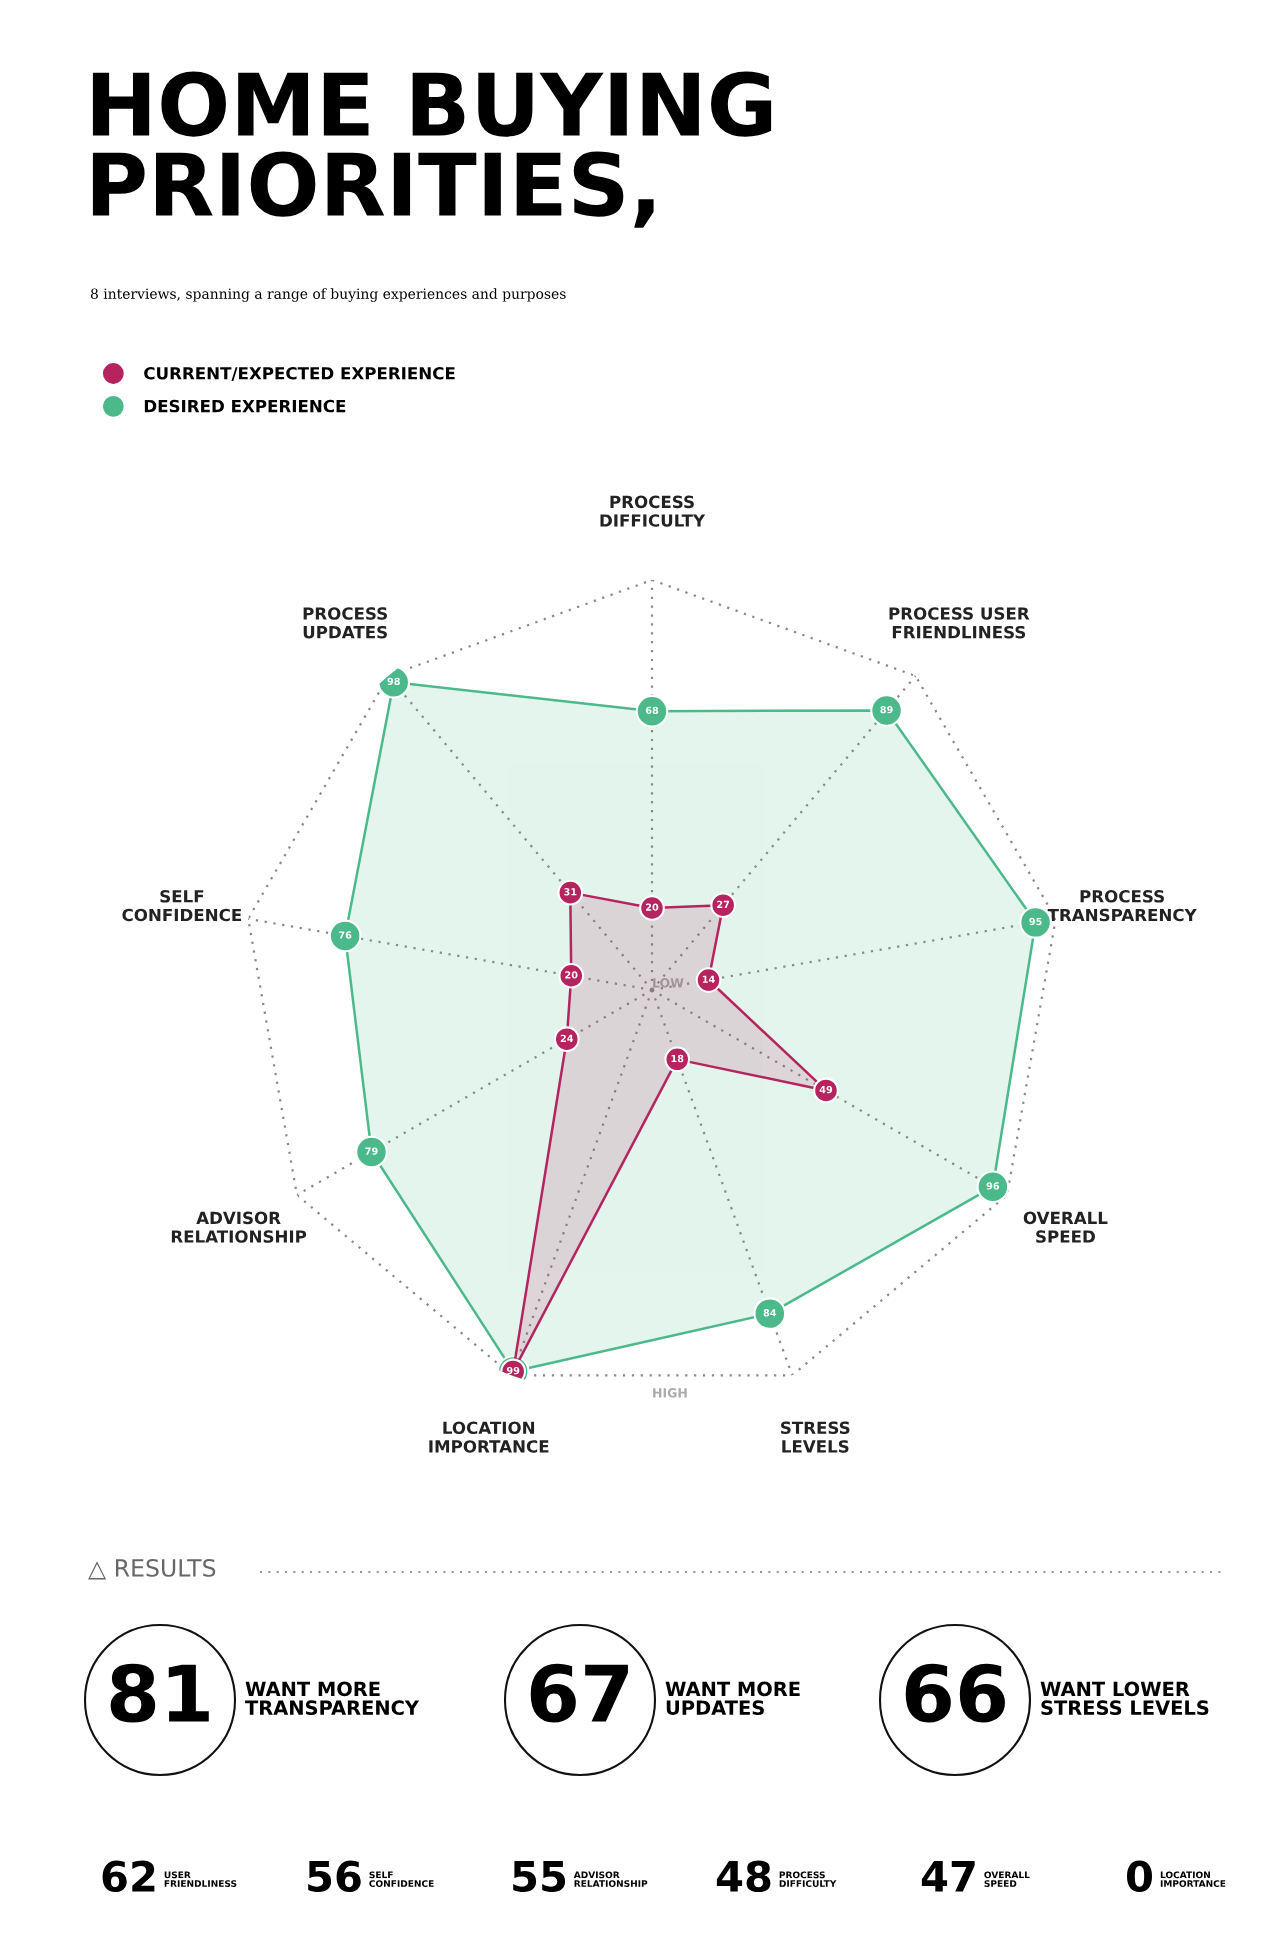  What do you see at coordinates (328, 295) in the screenshot?
I see `chart-subtitle: 8 interviews, spanning a range of buying experiences and purposes` at bounding box center [328, 295].